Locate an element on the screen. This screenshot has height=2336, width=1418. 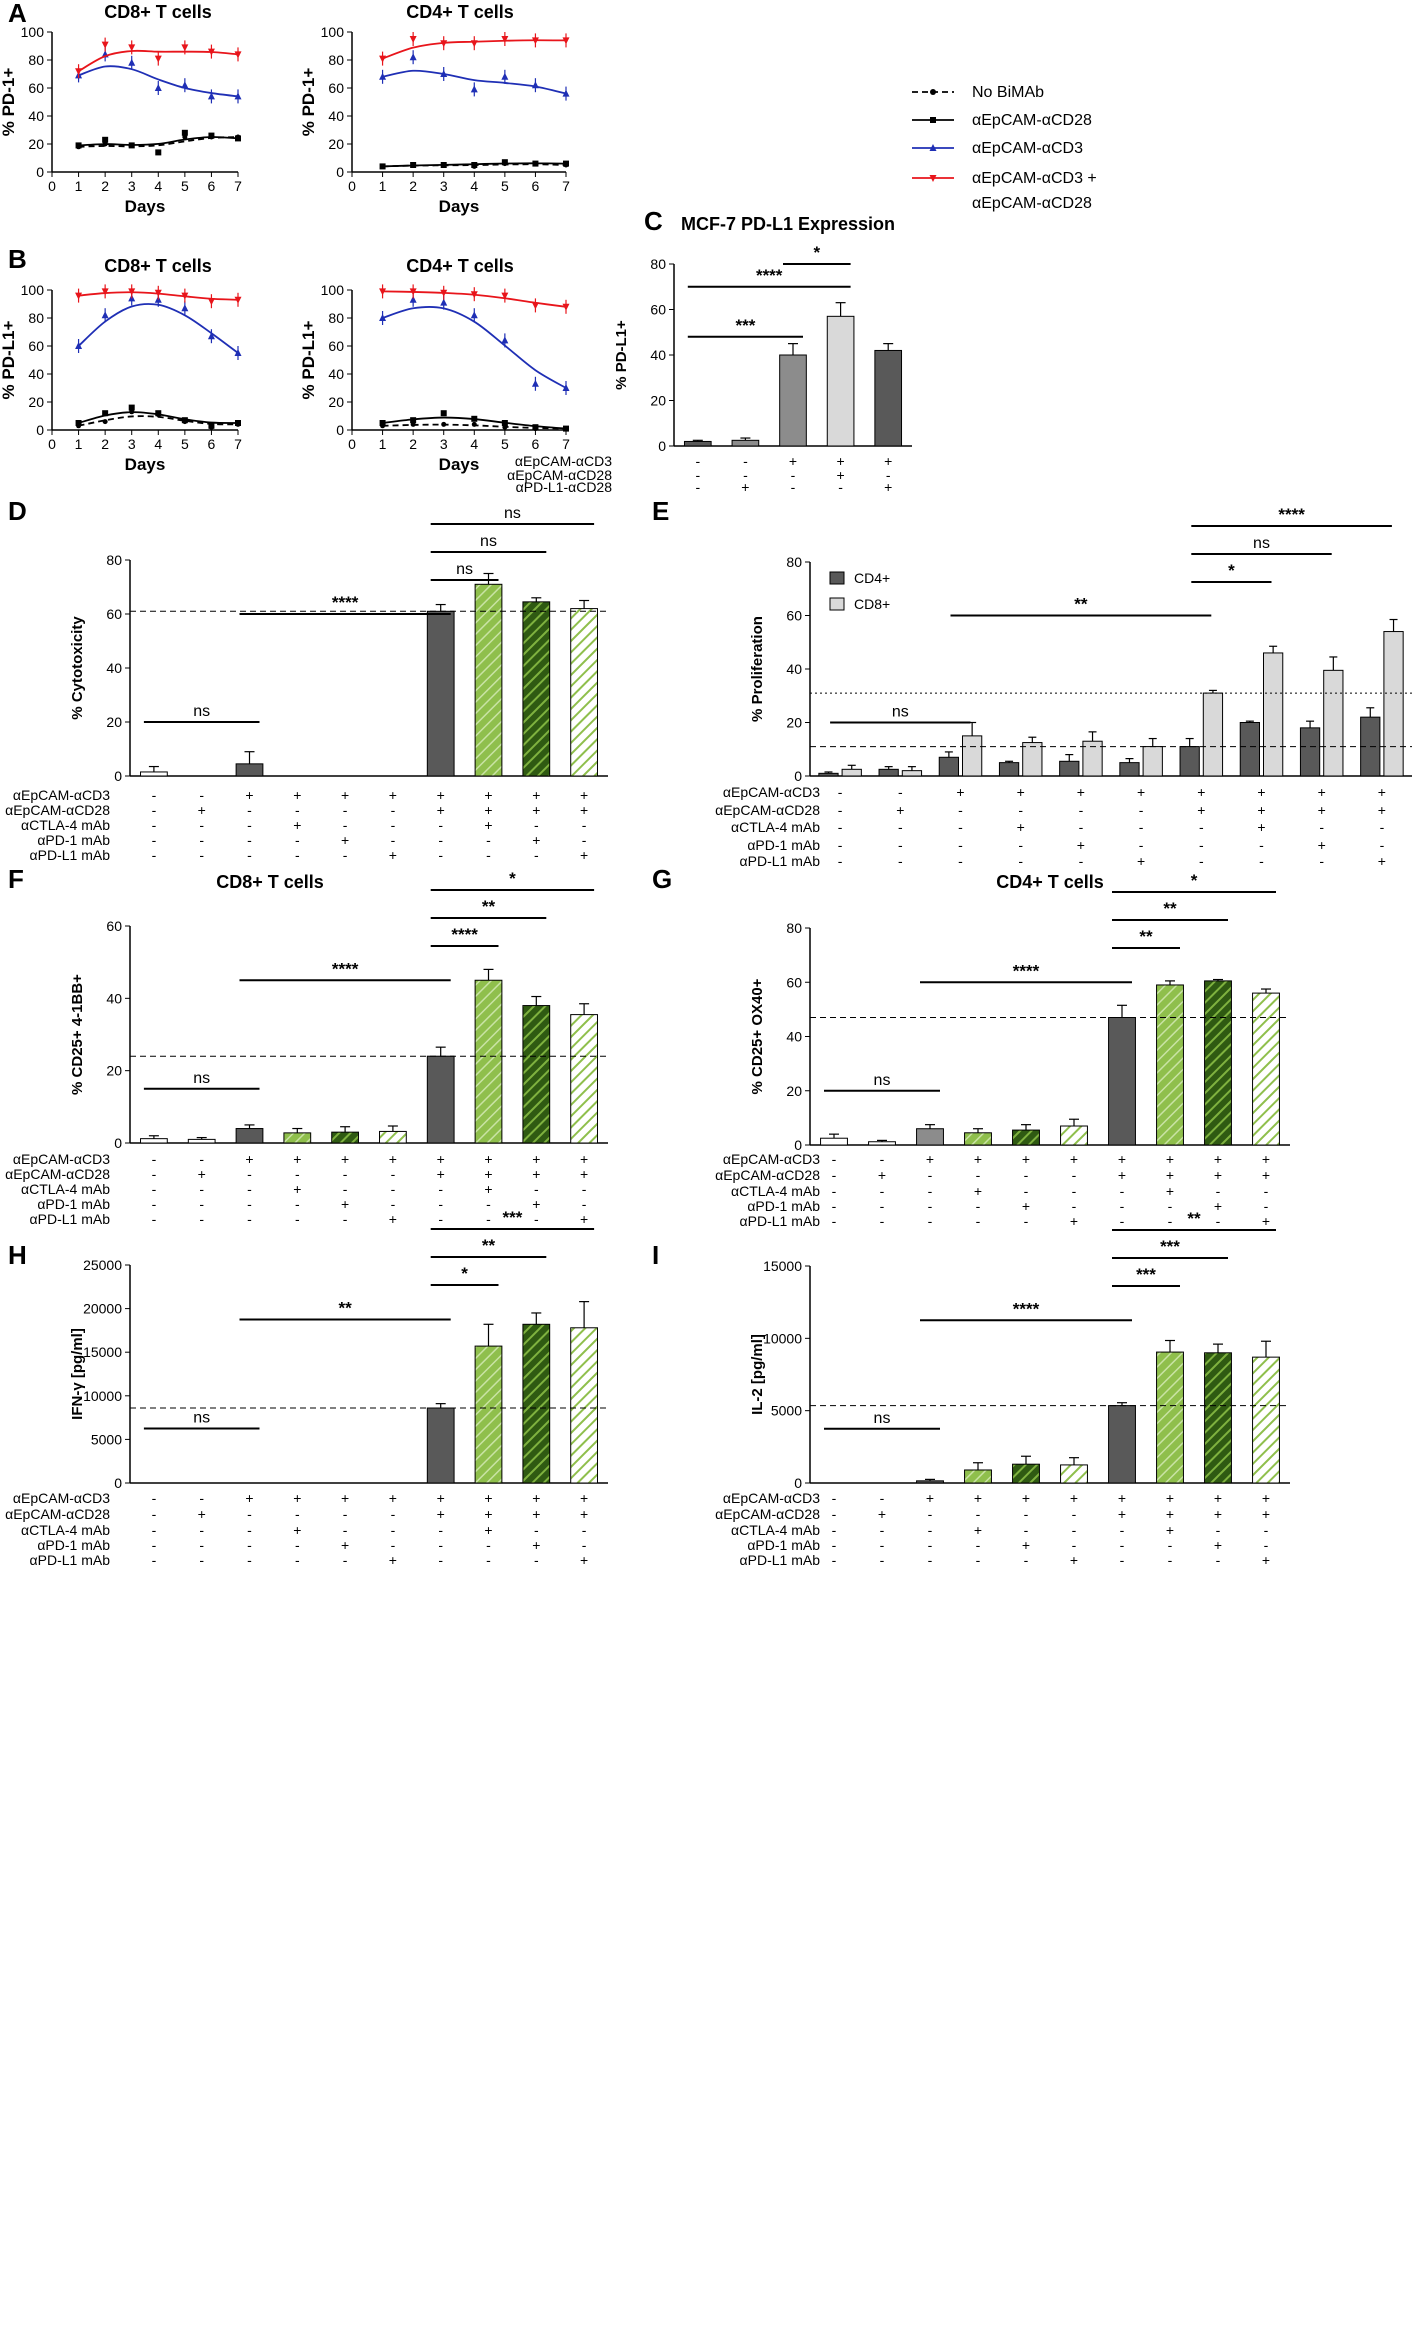
y-tick-label: 80 is located at coordinates (336, 60).